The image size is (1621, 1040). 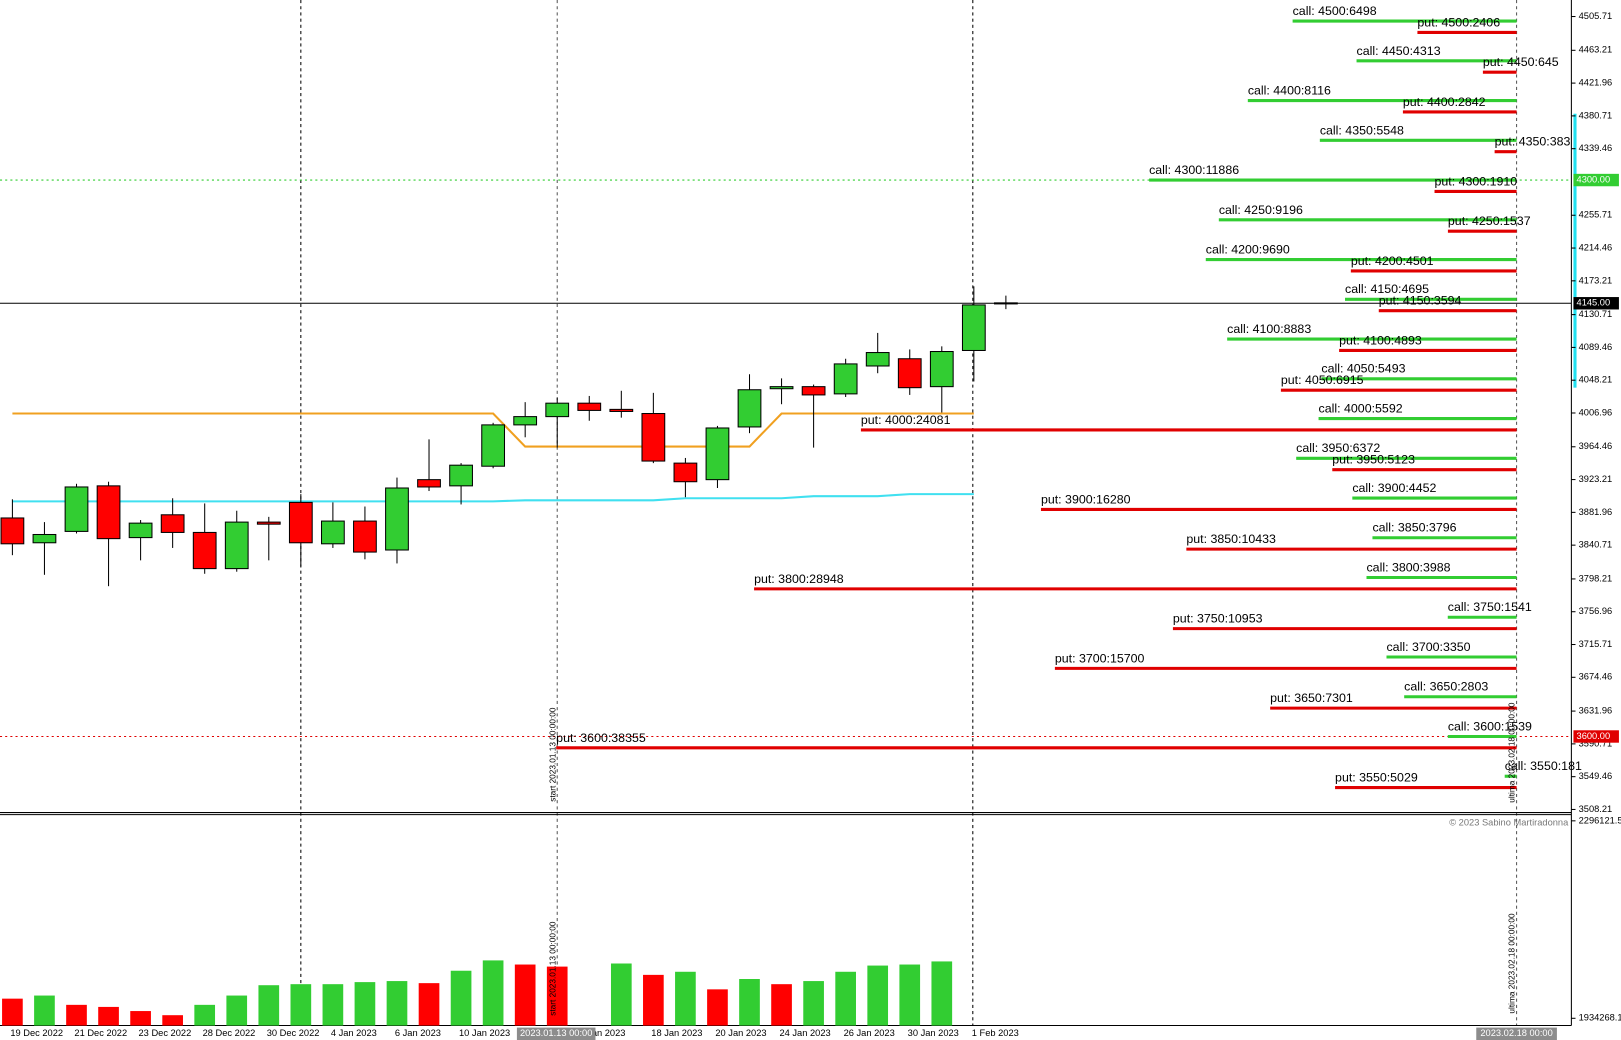 What do you see at coordinates (869, 1033) in the screenshot?
I see `x-tick-label: 26 Jan 2023` at bounding box center [869, 1033].